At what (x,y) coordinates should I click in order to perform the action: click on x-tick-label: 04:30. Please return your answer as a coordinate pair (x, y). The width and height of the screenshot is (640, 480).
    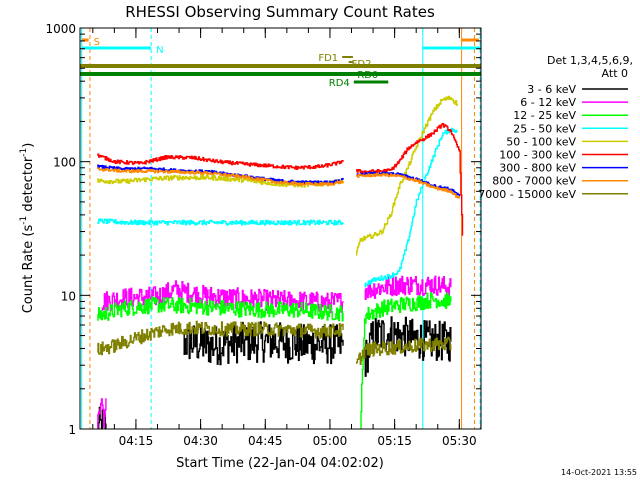
    Looking at the image, I should click on (200, 441).